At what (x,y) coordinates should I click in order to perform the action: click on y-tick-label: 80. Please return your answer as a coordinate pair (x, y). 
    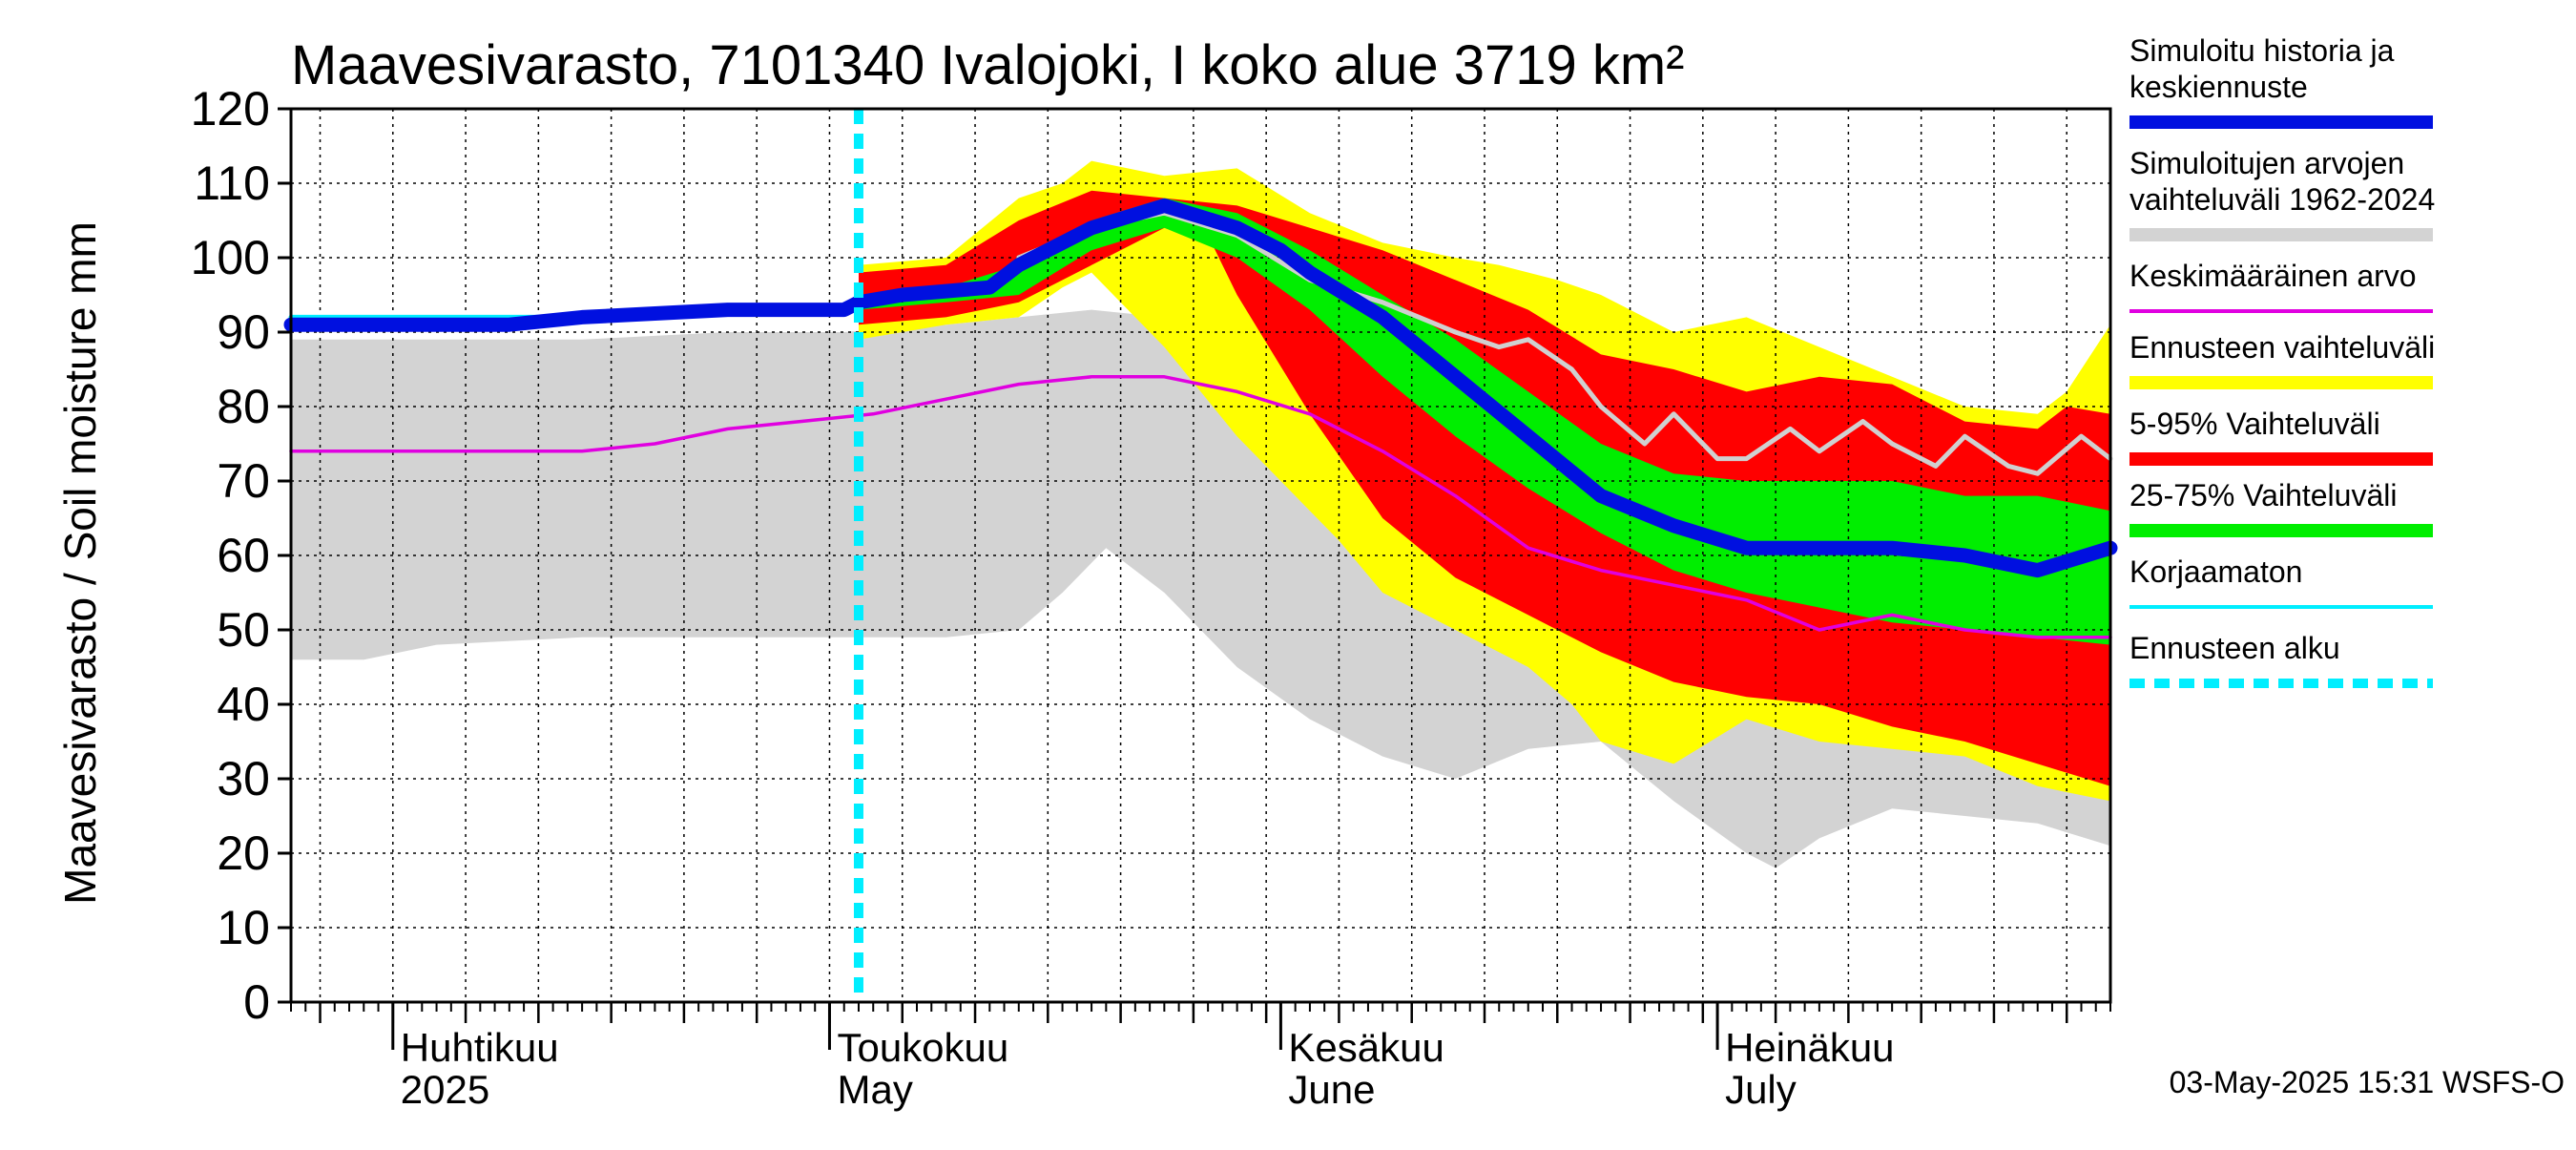
    Looking at the image, I should click on (243, 406).